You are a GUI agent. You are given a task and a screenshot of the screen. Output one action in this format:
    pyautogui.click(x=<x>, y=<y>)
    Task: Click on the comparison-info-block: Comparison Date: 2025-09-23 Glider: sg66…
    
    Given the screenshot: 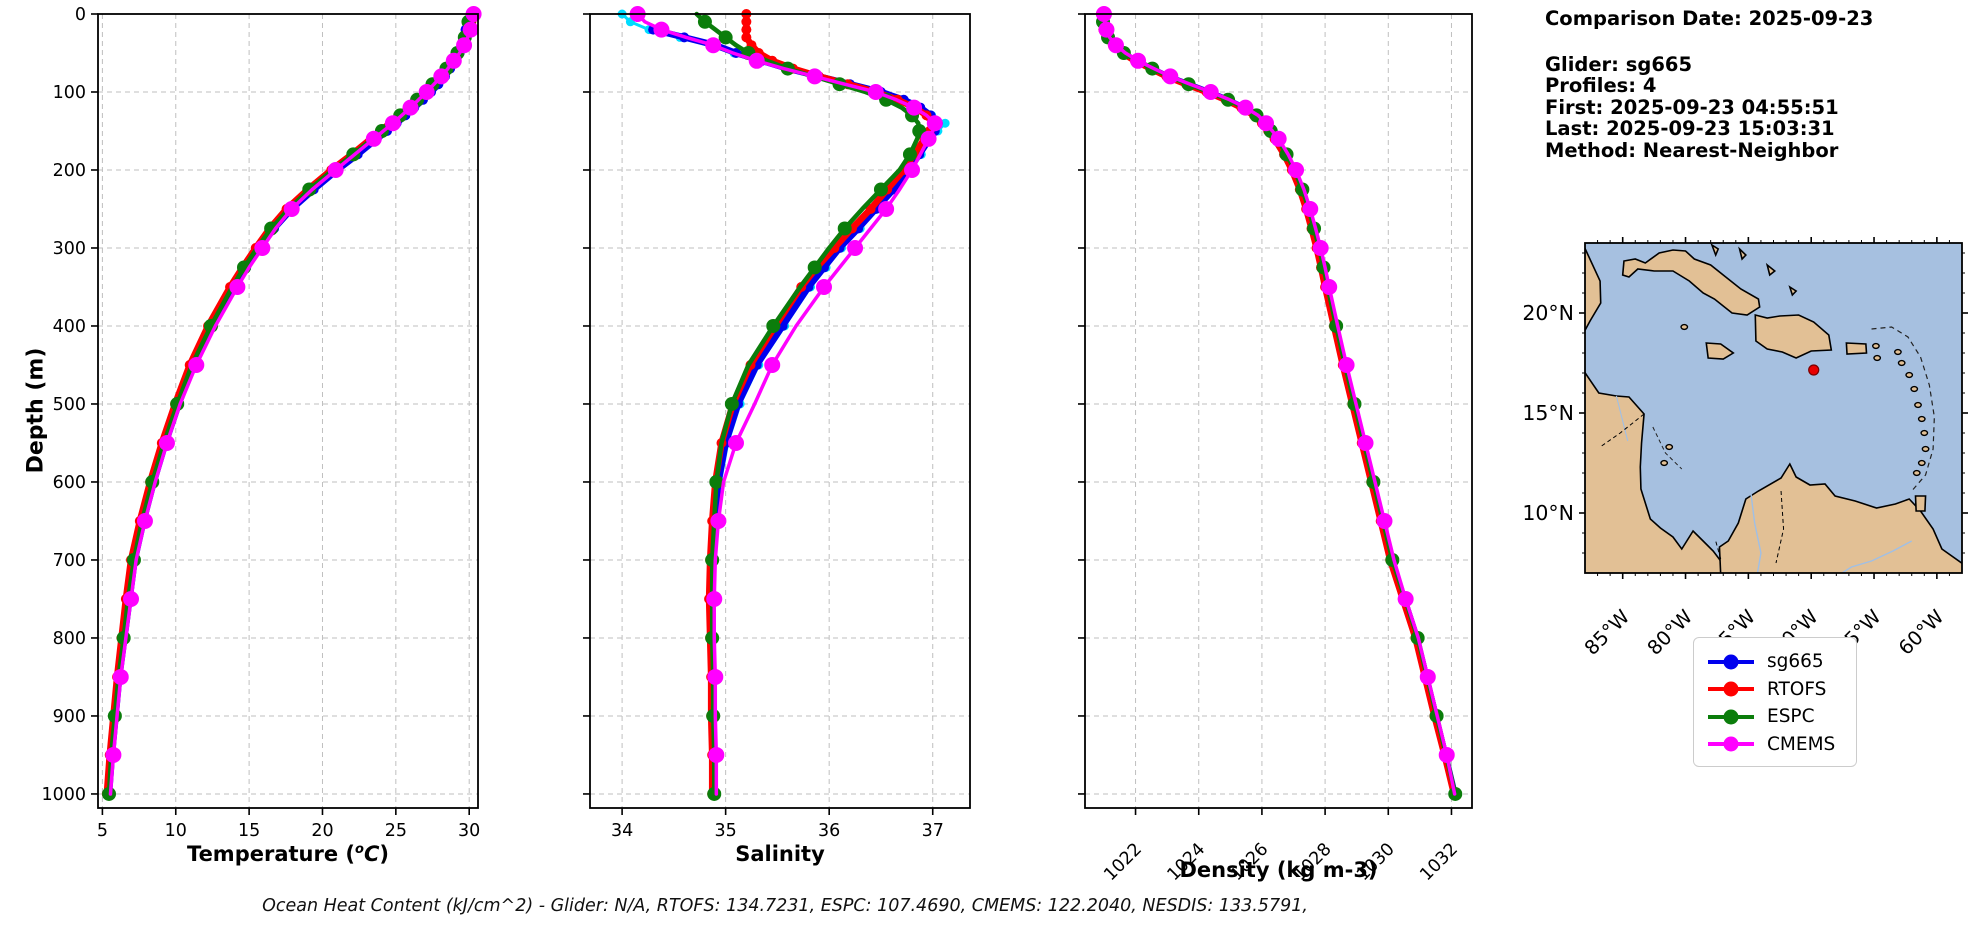 What is the action you would take?
    pyautogui.click(x=1709, y=84)
    